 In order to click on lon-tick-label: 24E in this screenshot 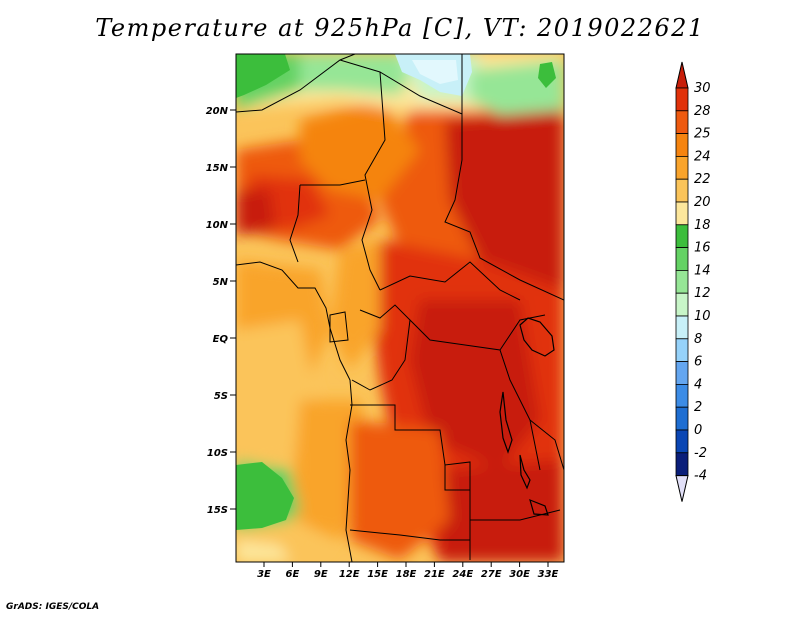, I will do `click(462, 574)`.